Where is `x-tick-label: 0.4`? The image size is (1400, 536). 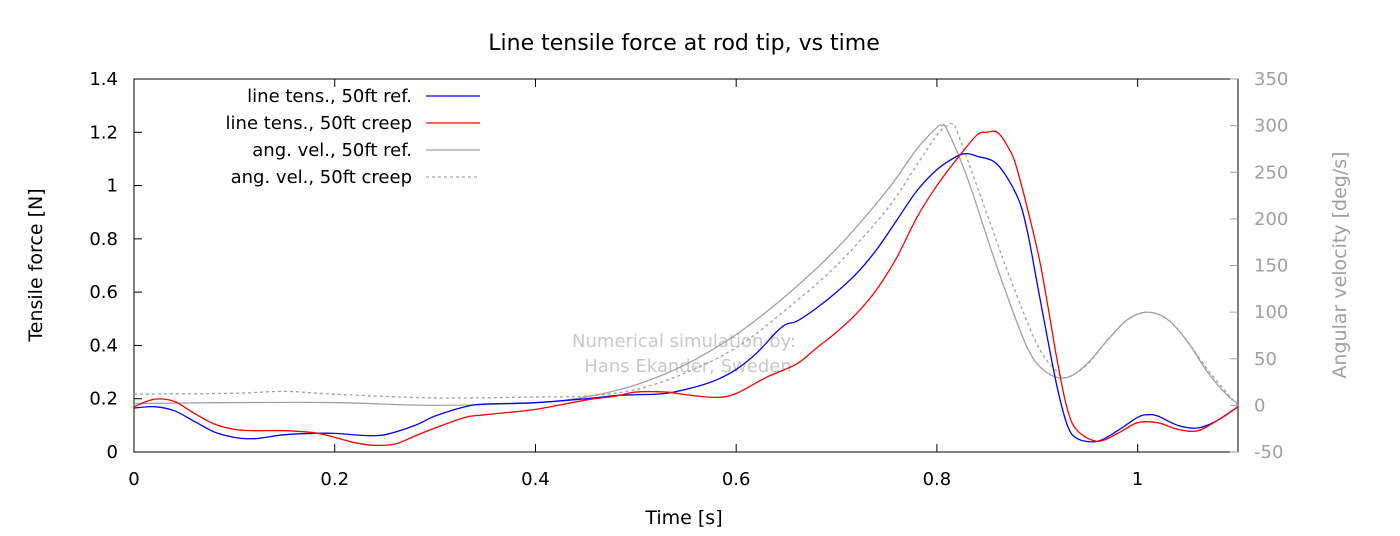
x-tick-label: 0.4 is located at coordinates (535, 479).